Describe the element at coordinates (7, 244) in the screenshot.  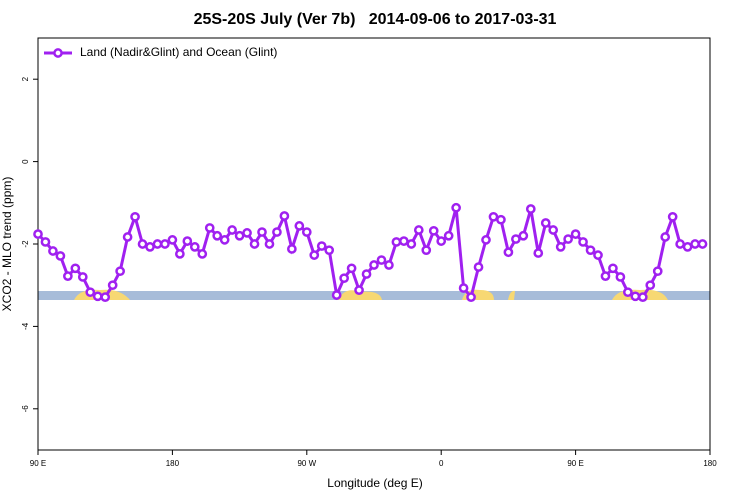
I see `y-axis-label: XCO2 - MLO trend (ppm)` at that location.